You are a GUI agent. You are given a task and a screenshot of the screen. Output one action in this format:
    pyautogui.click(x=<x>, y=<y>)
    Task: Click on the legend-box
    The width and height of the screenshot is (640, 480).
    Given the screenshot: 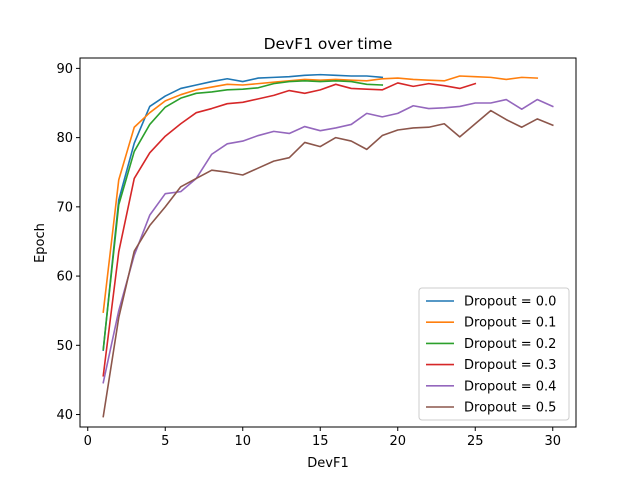 What is the action you would take?
    pyautogui.click(x=494, y=354)
    